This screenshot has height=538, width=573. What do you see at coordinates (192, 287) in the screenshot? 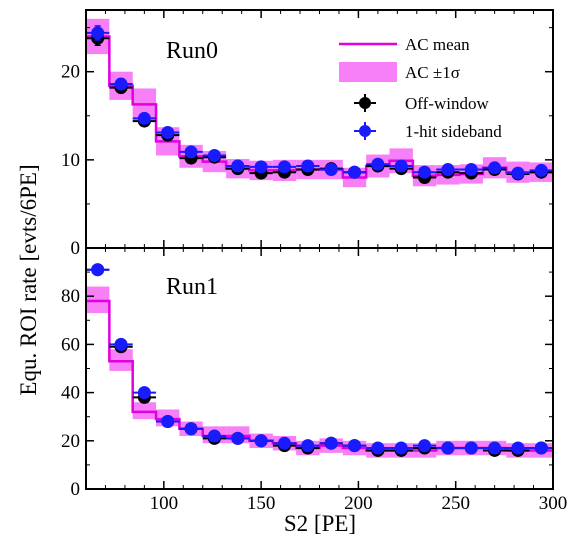
I see `run1-label: Run1` at bounding box center [192, 287].